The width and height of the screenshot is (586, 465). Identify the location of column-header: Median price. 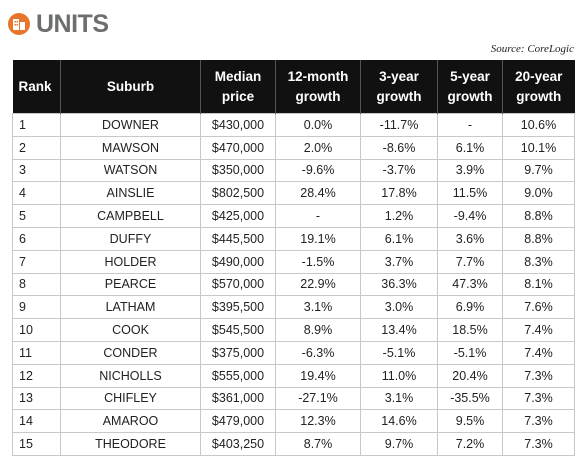
(238, 87).